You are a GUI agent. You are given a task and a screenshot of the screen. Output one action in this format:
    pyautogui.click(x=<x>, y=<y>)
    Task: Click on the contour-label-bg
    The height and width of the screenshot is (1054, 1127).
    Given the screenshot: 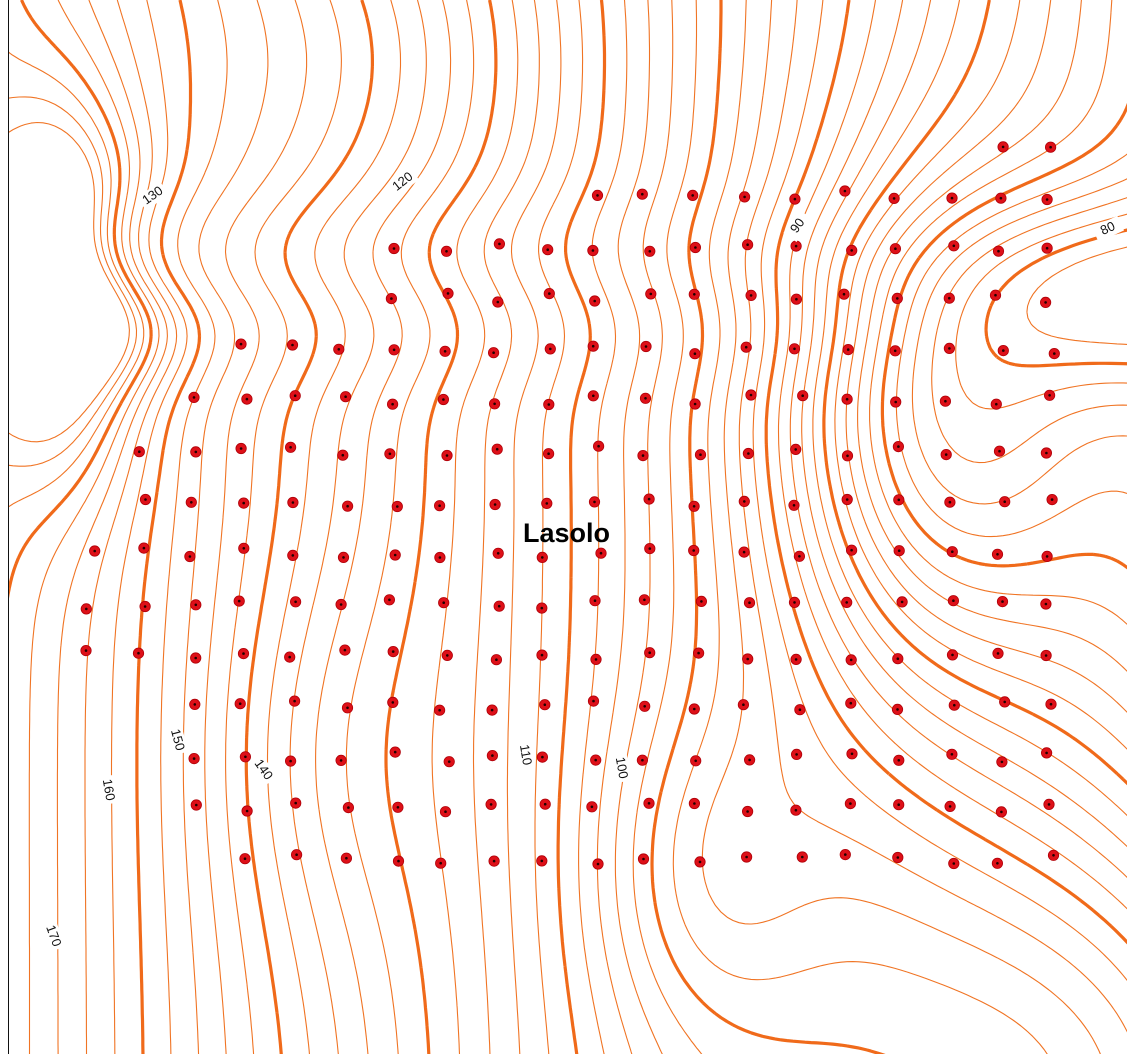 What is the action you would take?
    pyautogui.click(x=53, y=936)
    